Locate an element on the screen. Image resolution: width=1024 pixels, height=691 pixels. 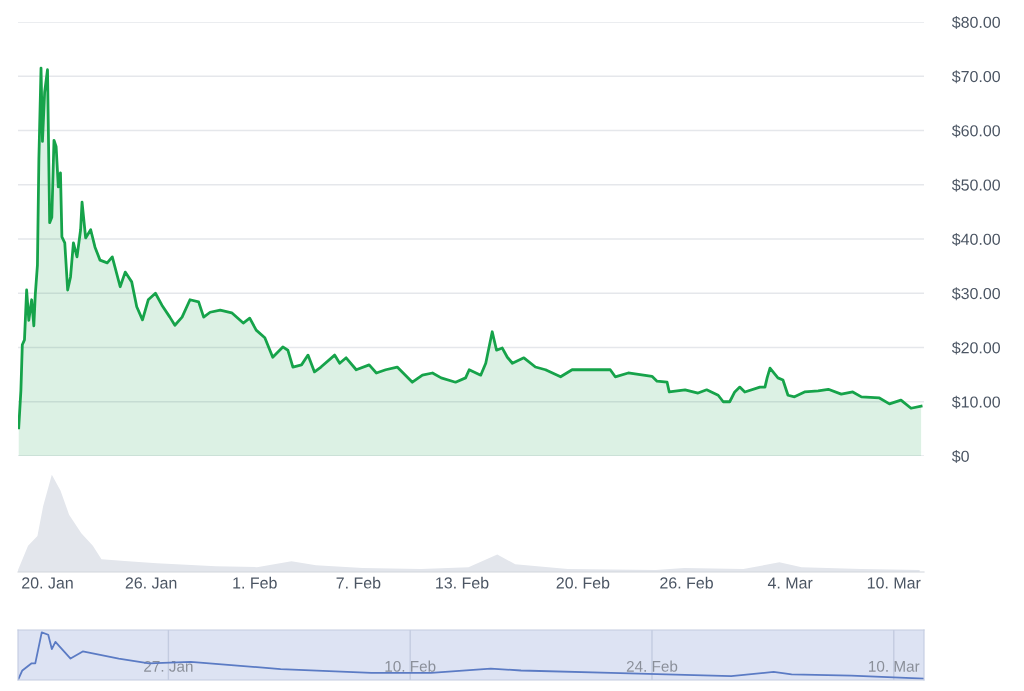
x-tick-label: 10. Feb is located at coordinates (410, 666).